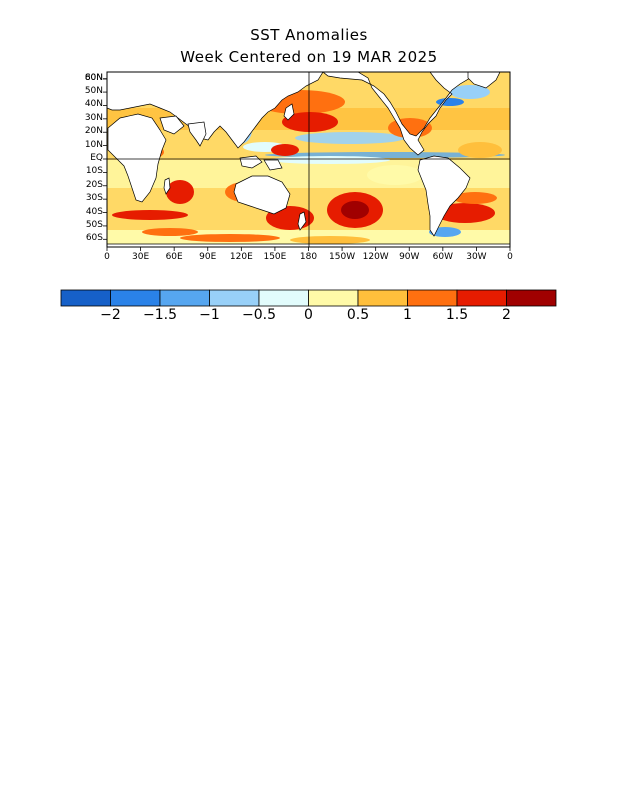  What do you see at coordinates (342, 257) in the screenshot?
I see `lon-label: 150W` at bounding box center [342, 257].